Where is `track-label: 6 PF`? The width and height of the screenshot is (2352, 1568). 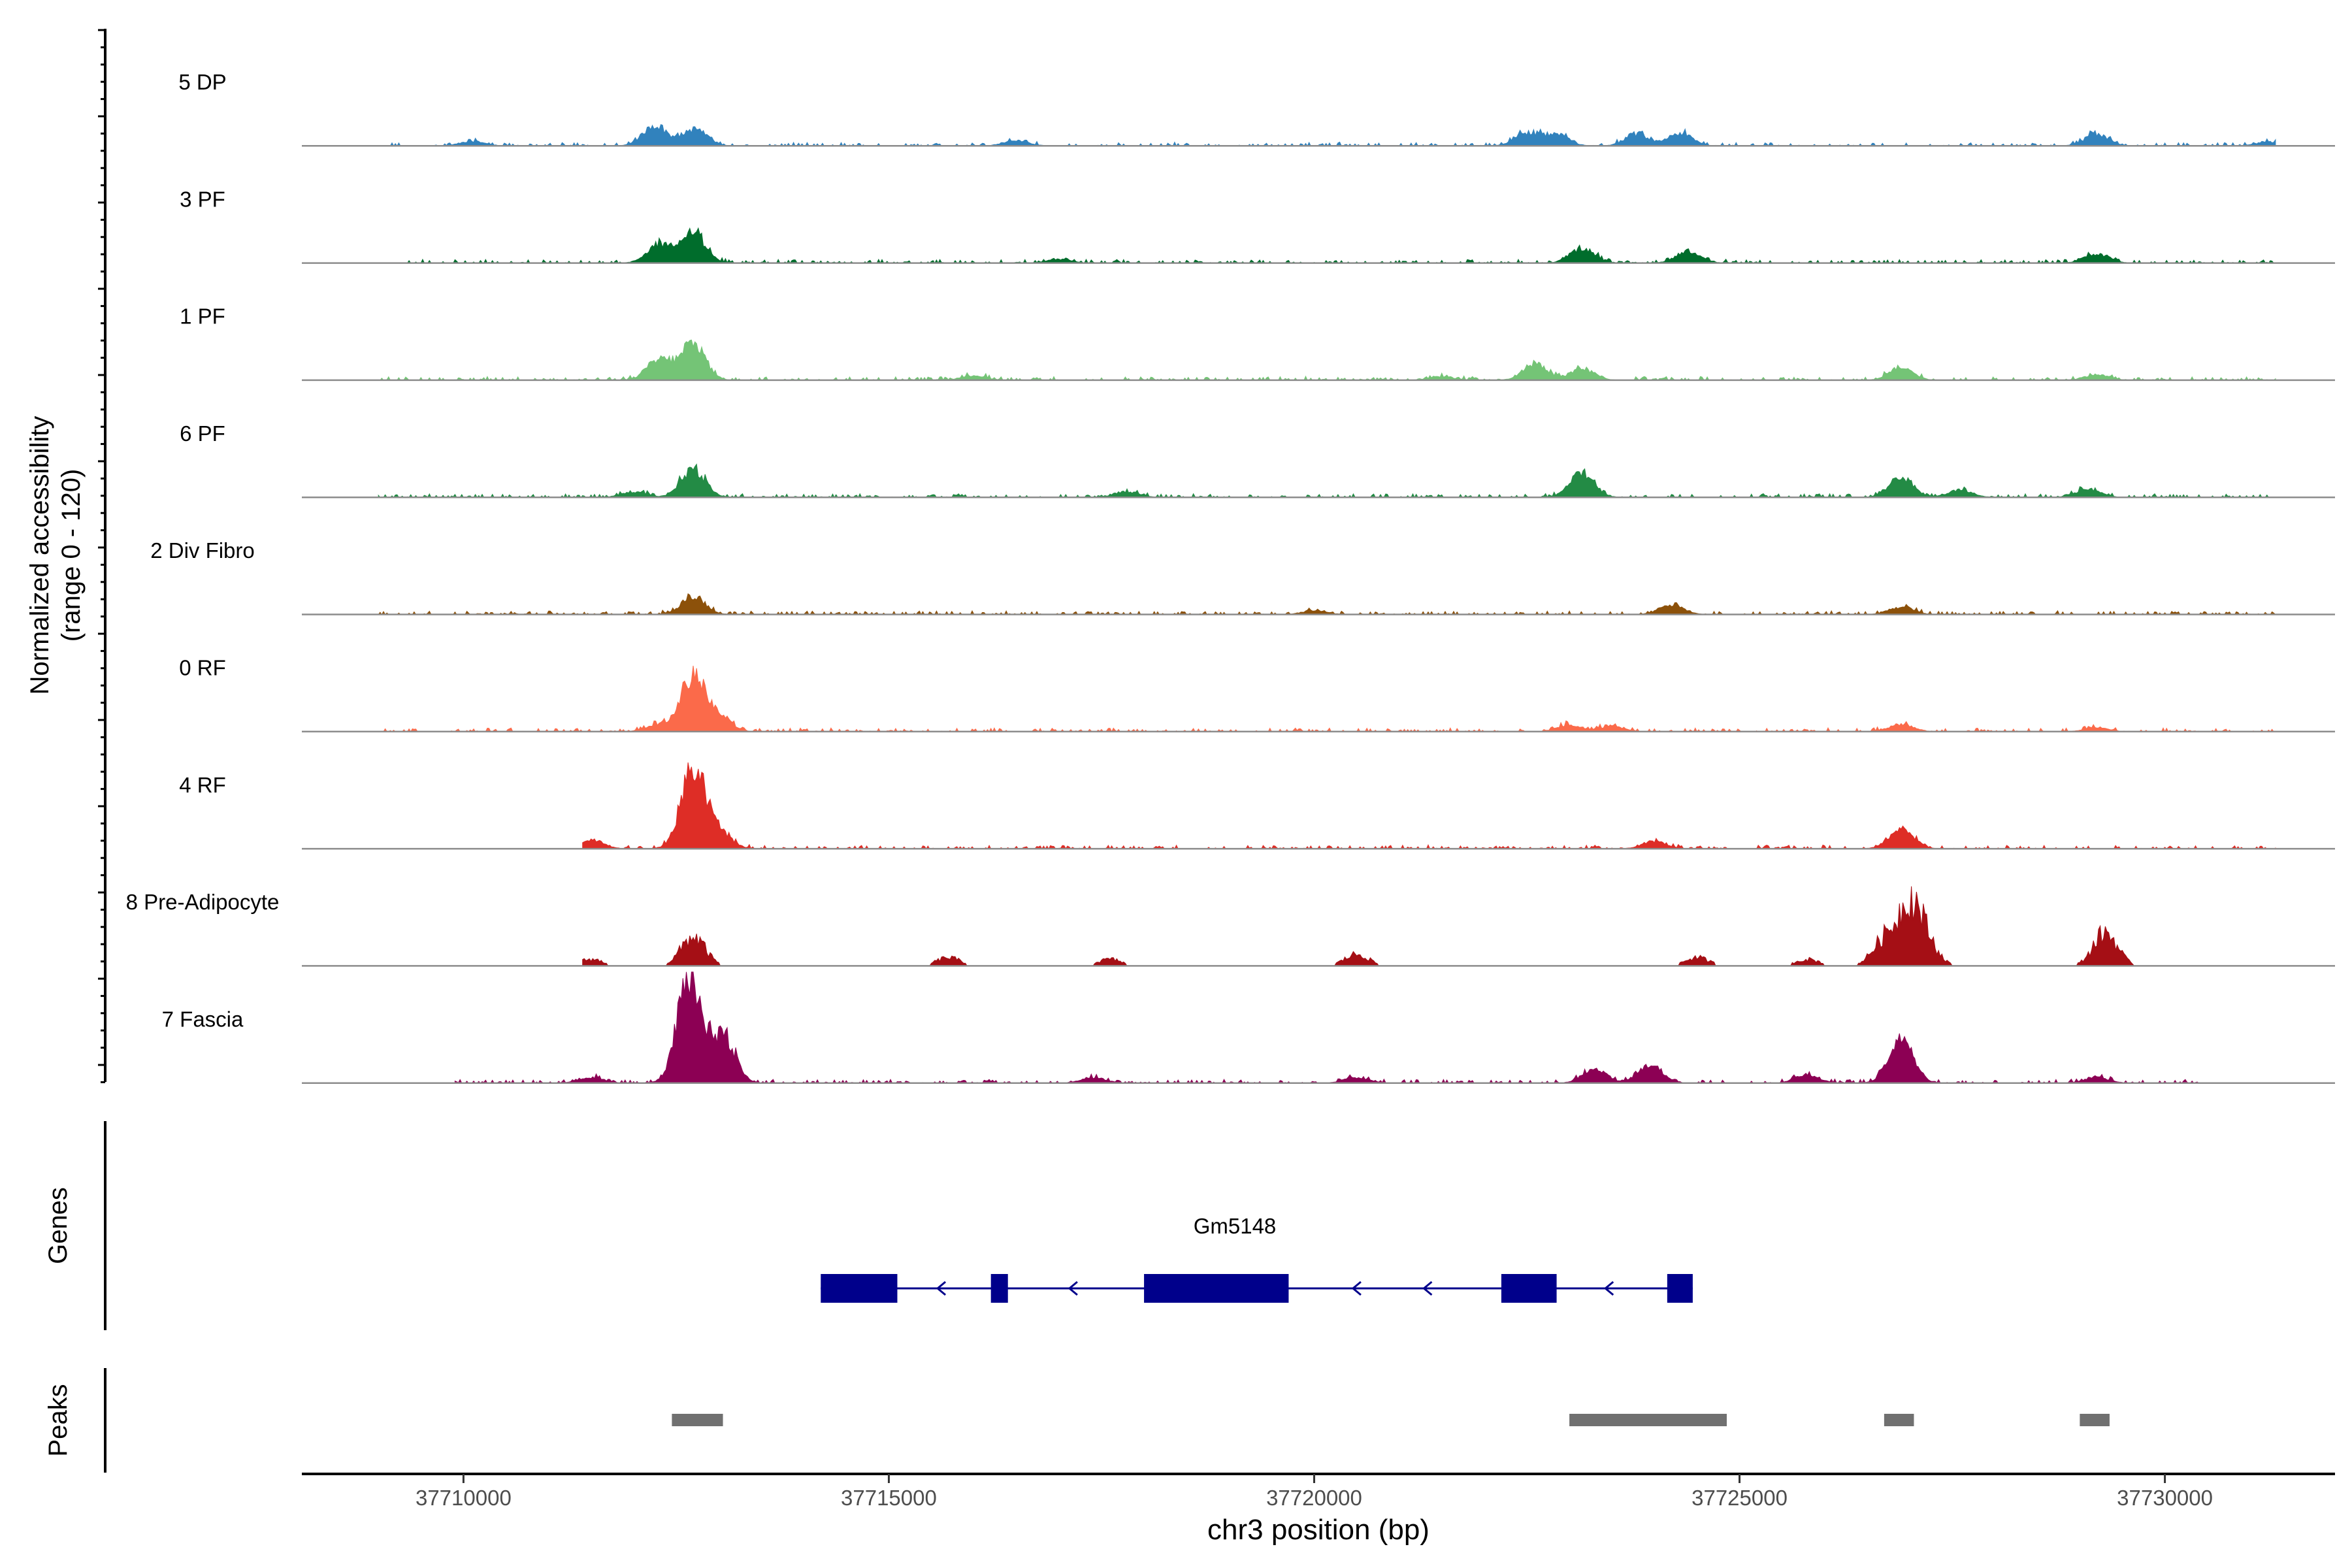 track-label: 6 PF is located at coordinates (202, 433).